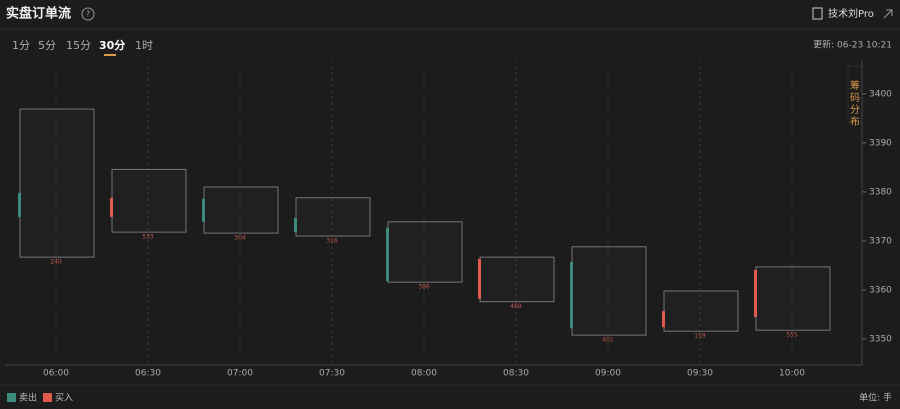 This screenshot has width=900, height=409. What do you see at coordinates (875, 398) in the screenshot?
I see `unit-label: 单位: 手` at bounding box center [875, 398].